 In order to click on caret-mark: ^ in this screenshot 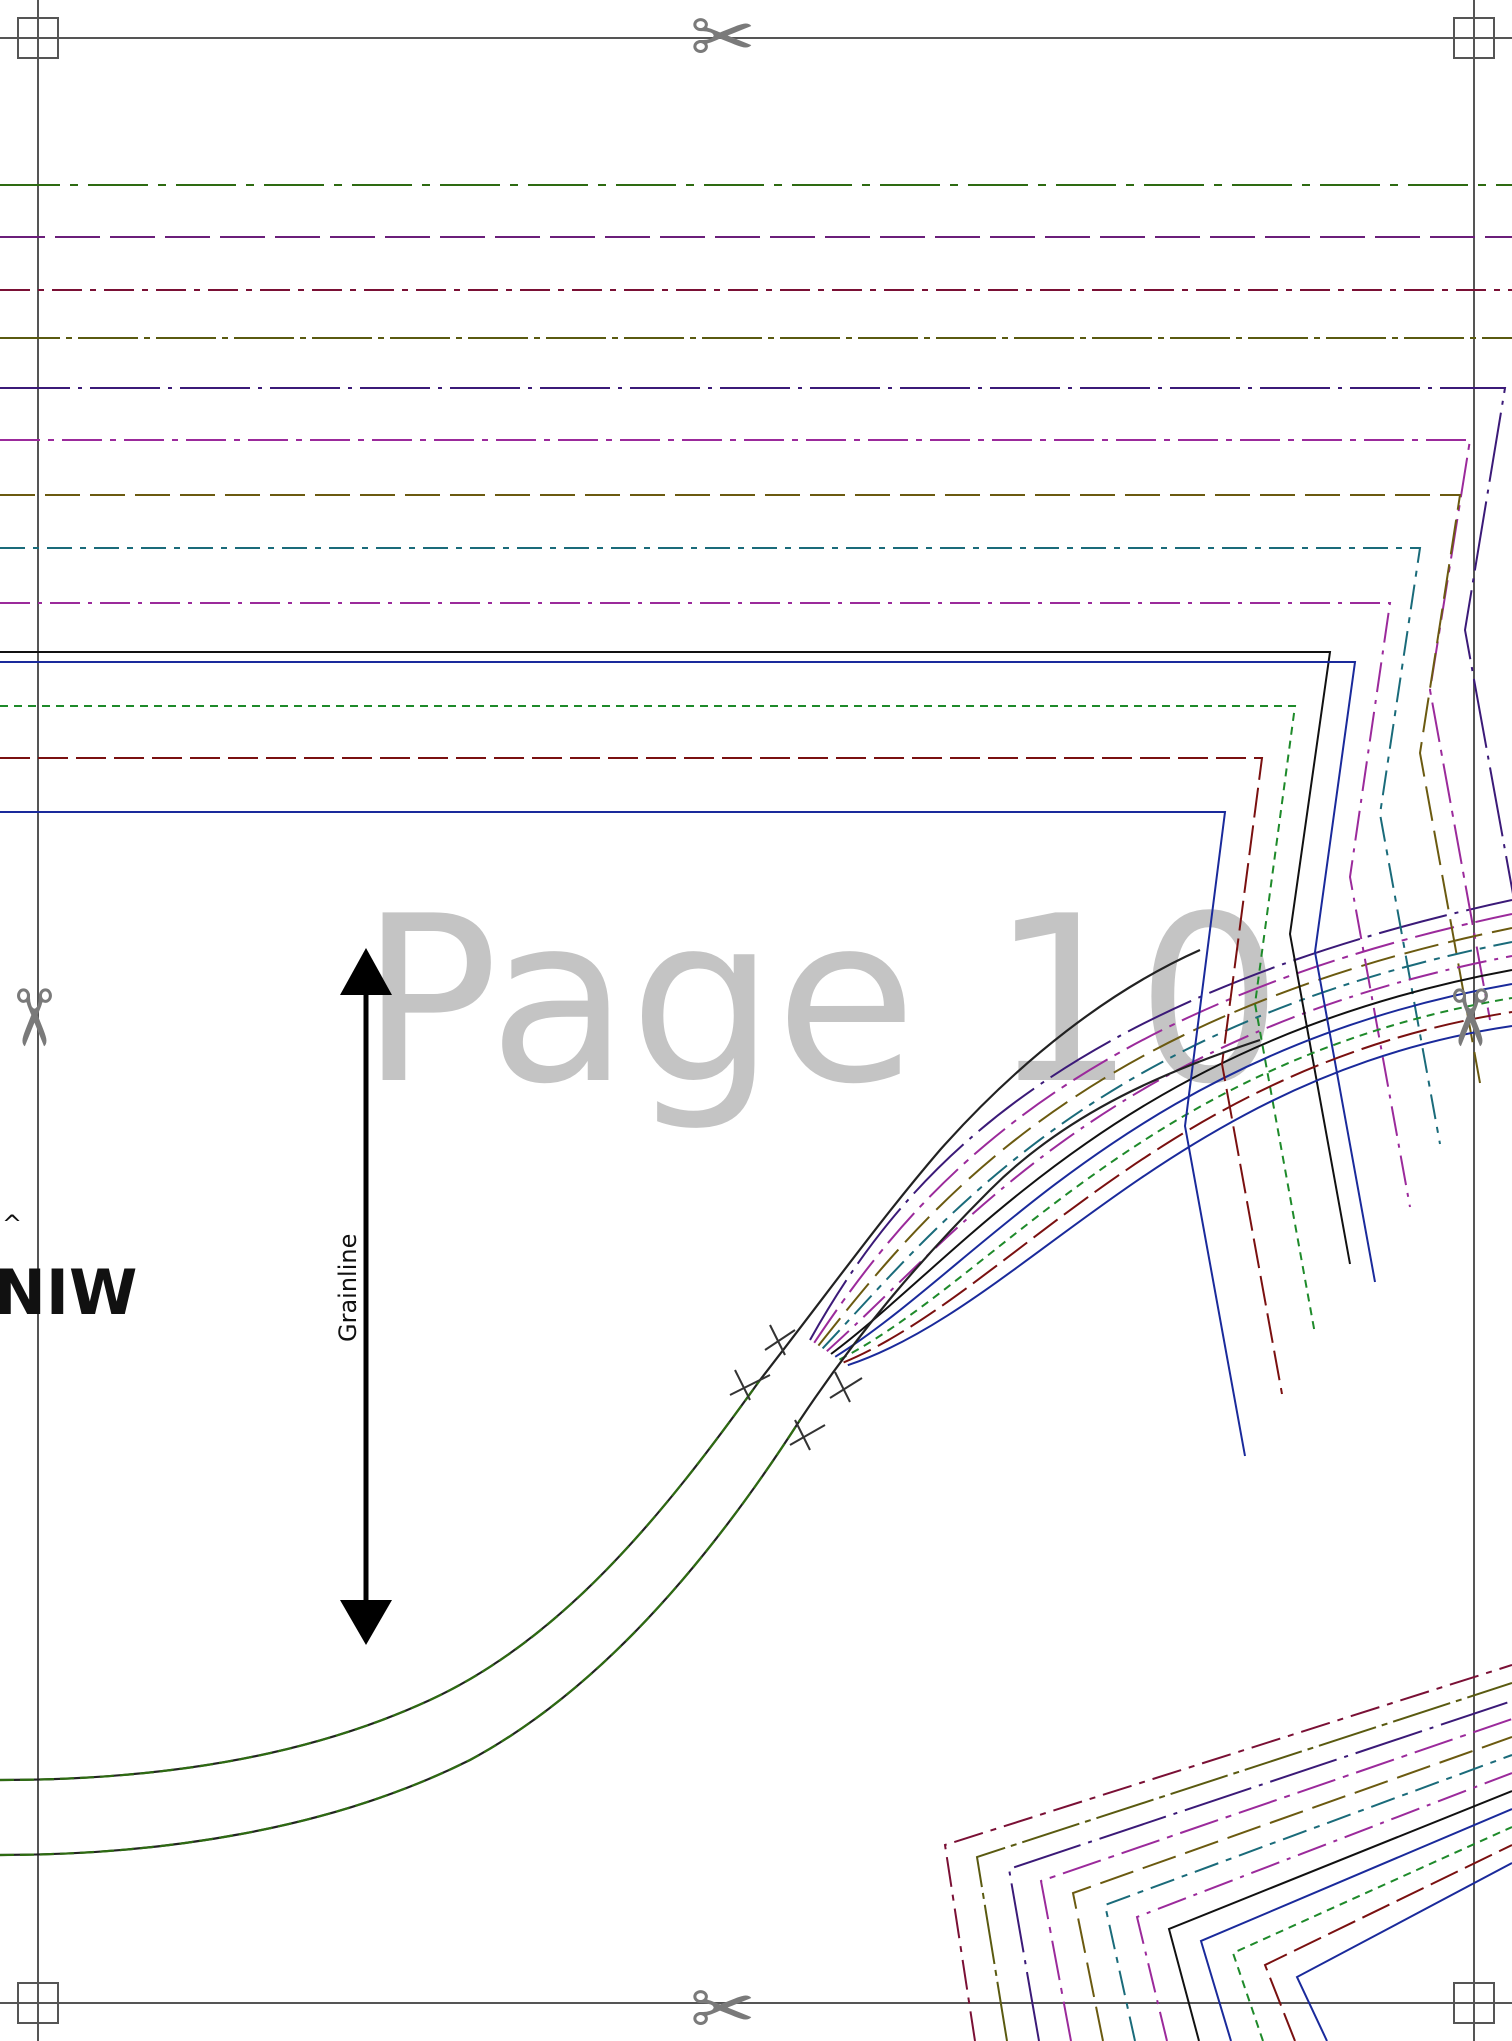, I will do `click(12, 1224)`.